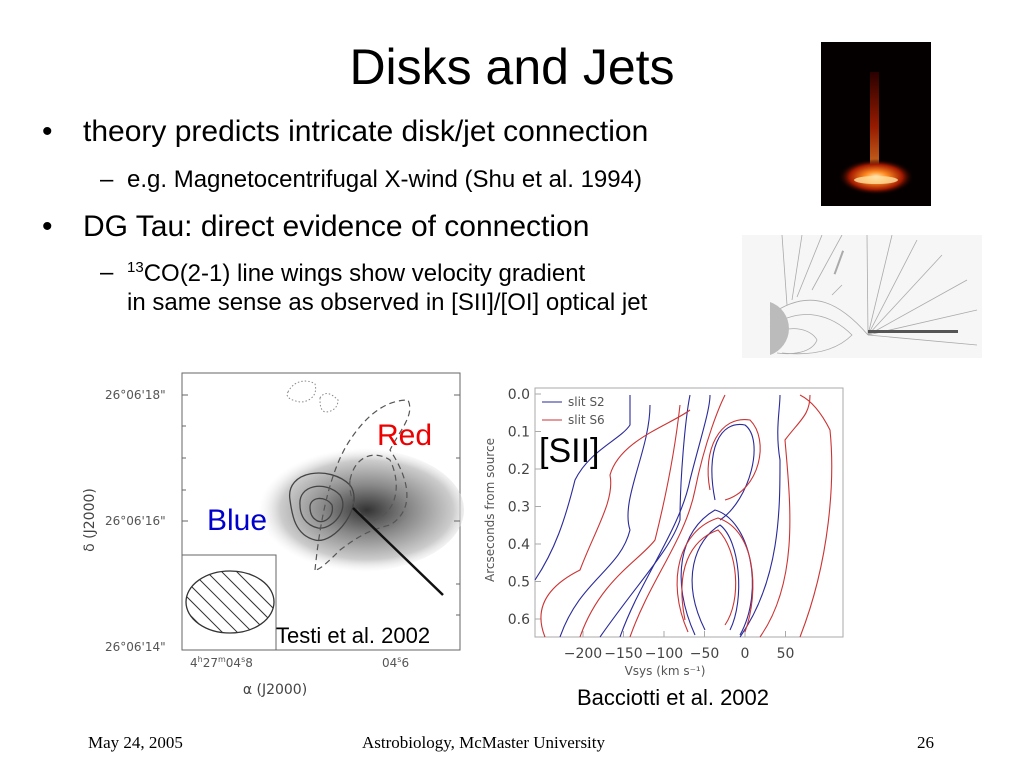 The width and height of the screenshot is (1024, 768). What do you see at coordinates (586, 420) in the screenshot?
I see `legend-label: slit S6` at bounding box center [586, 420].